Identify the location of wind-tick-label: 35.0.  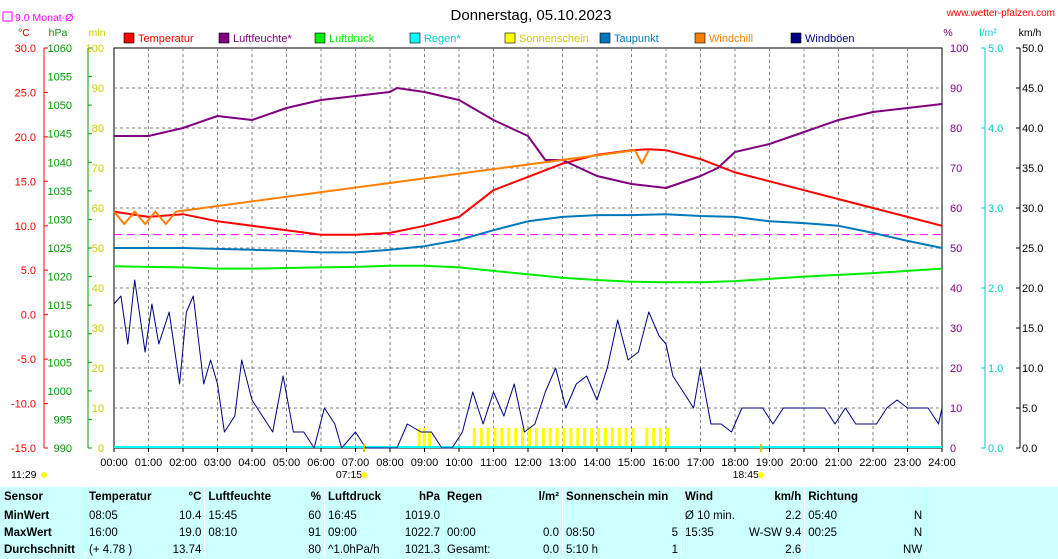
(1032, 169).